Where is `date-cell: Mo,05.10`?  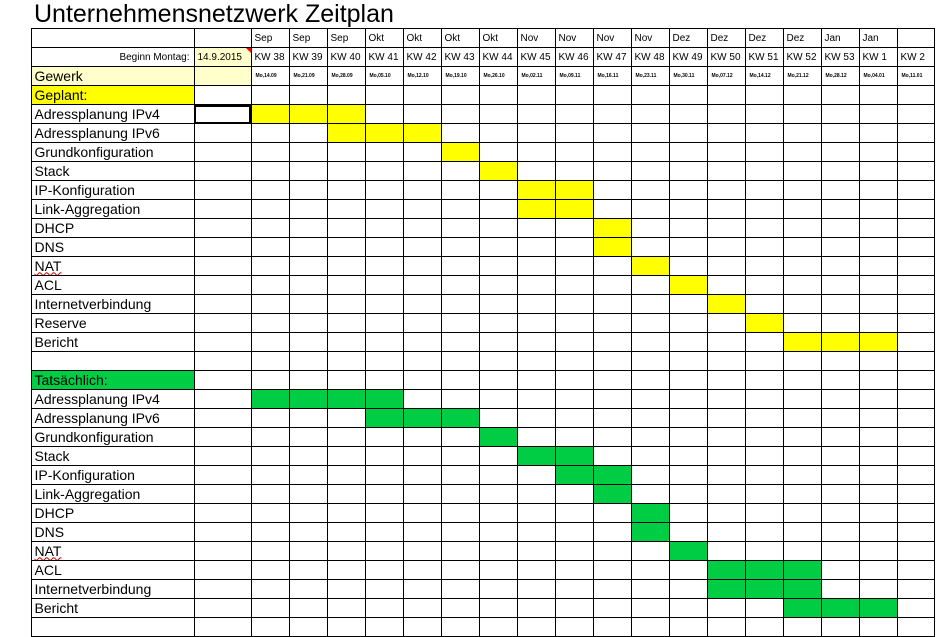 date-cell: Mo,05.10 is located at coordinates (384, 76).